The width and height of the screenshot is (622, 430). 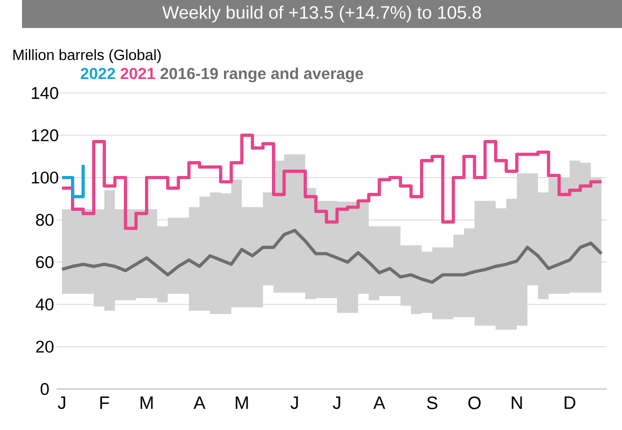 I want to click on text: 2016-19 range and average, so click(x=262, y=74).